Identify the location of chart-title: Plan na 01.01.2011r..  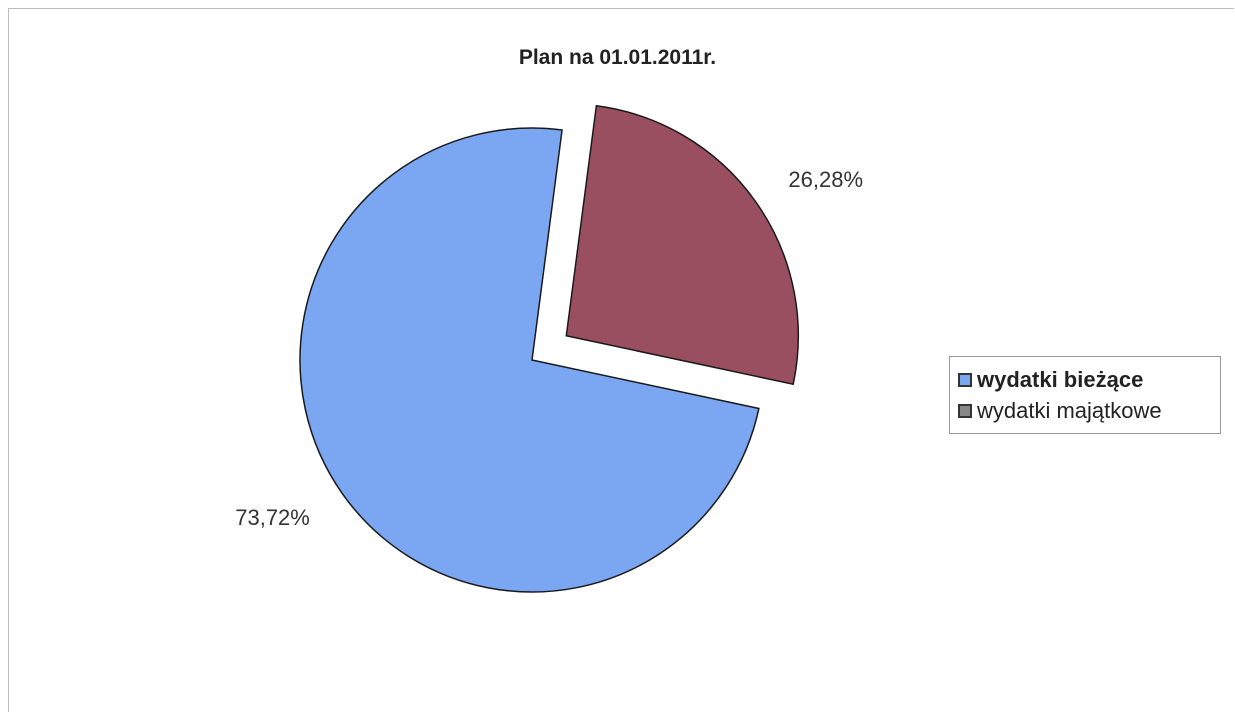
(617, 57).